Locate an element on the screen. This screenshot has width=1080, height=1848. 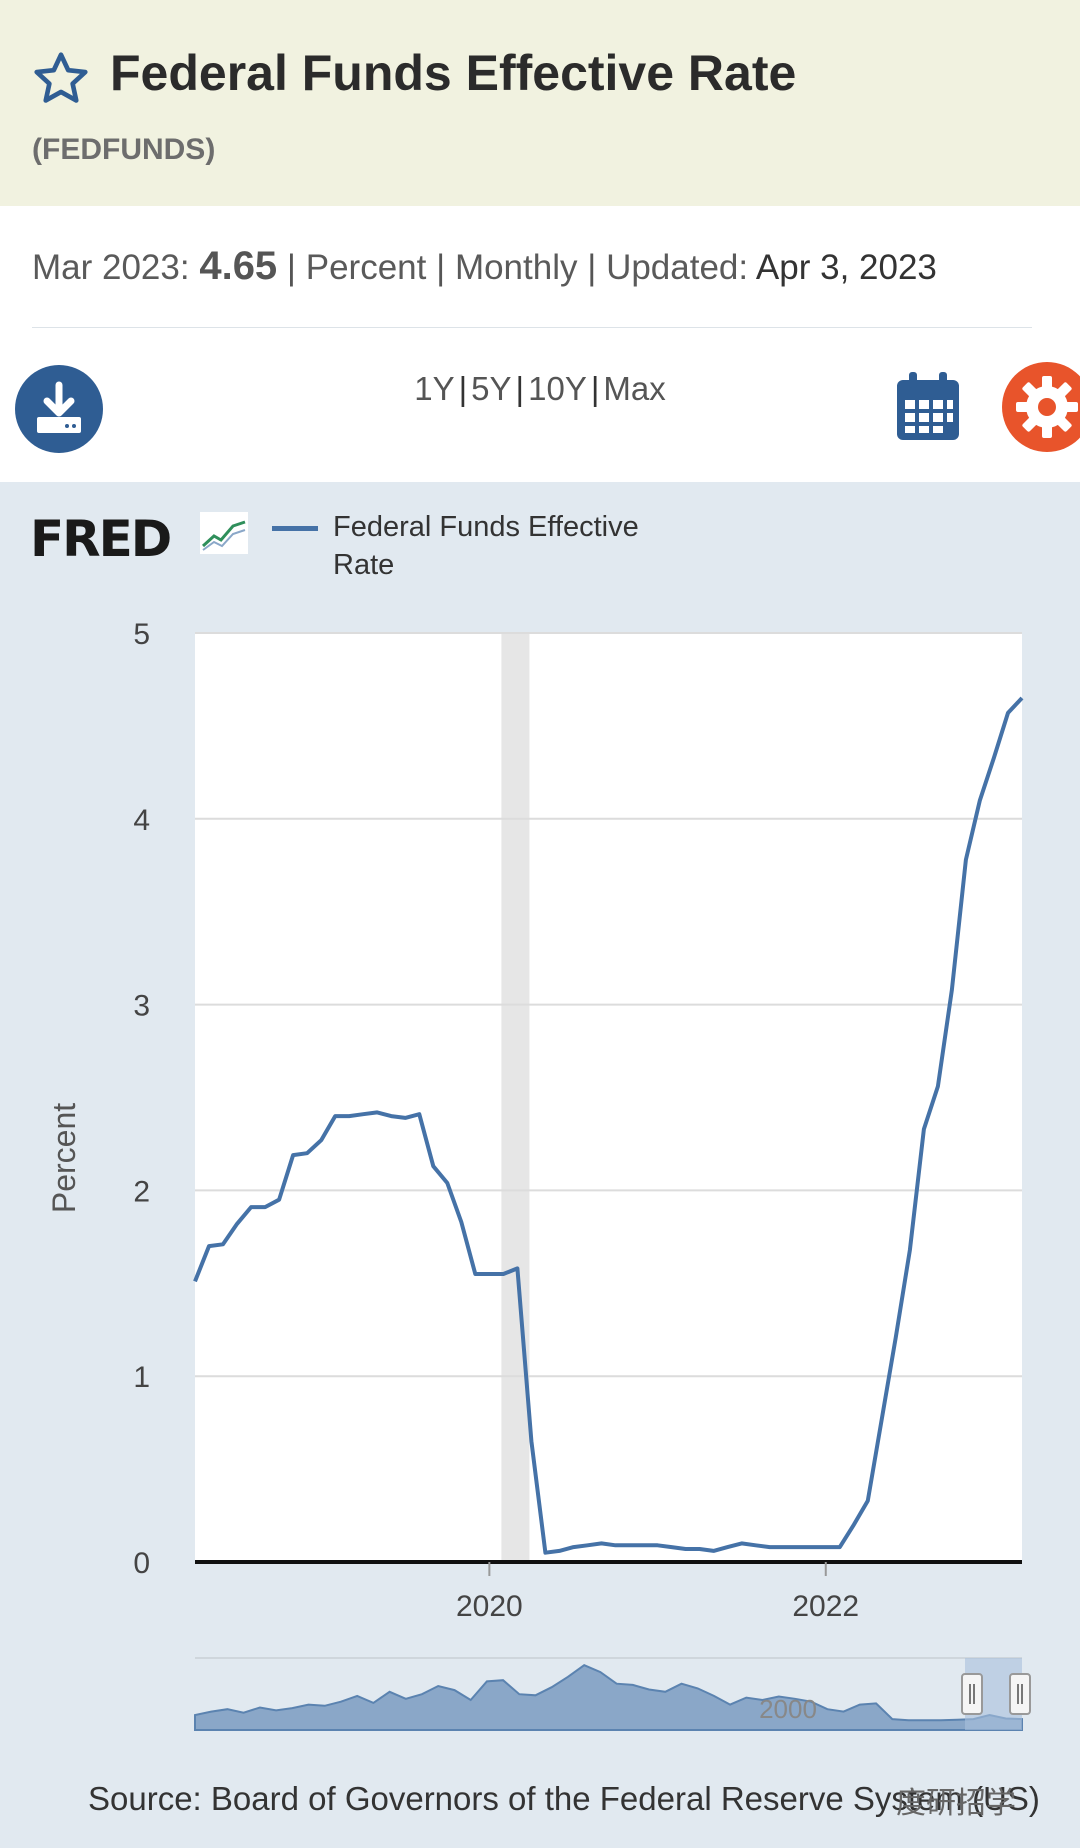
navigator-area is located at coordinates (608, 1697).